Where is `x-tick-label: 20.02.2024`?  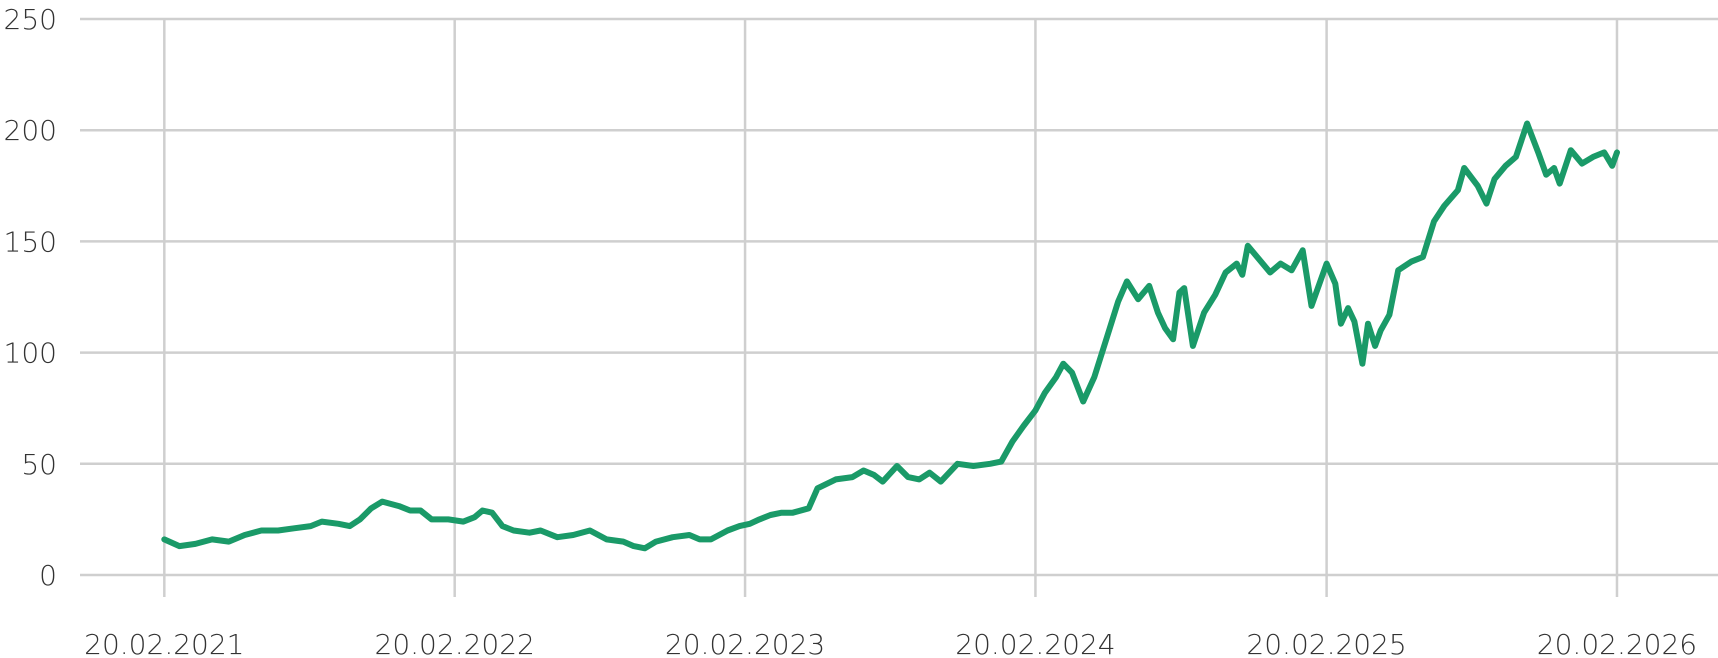
x-tick-label: 20.02.2024 is located at coordinates (1035, 643).